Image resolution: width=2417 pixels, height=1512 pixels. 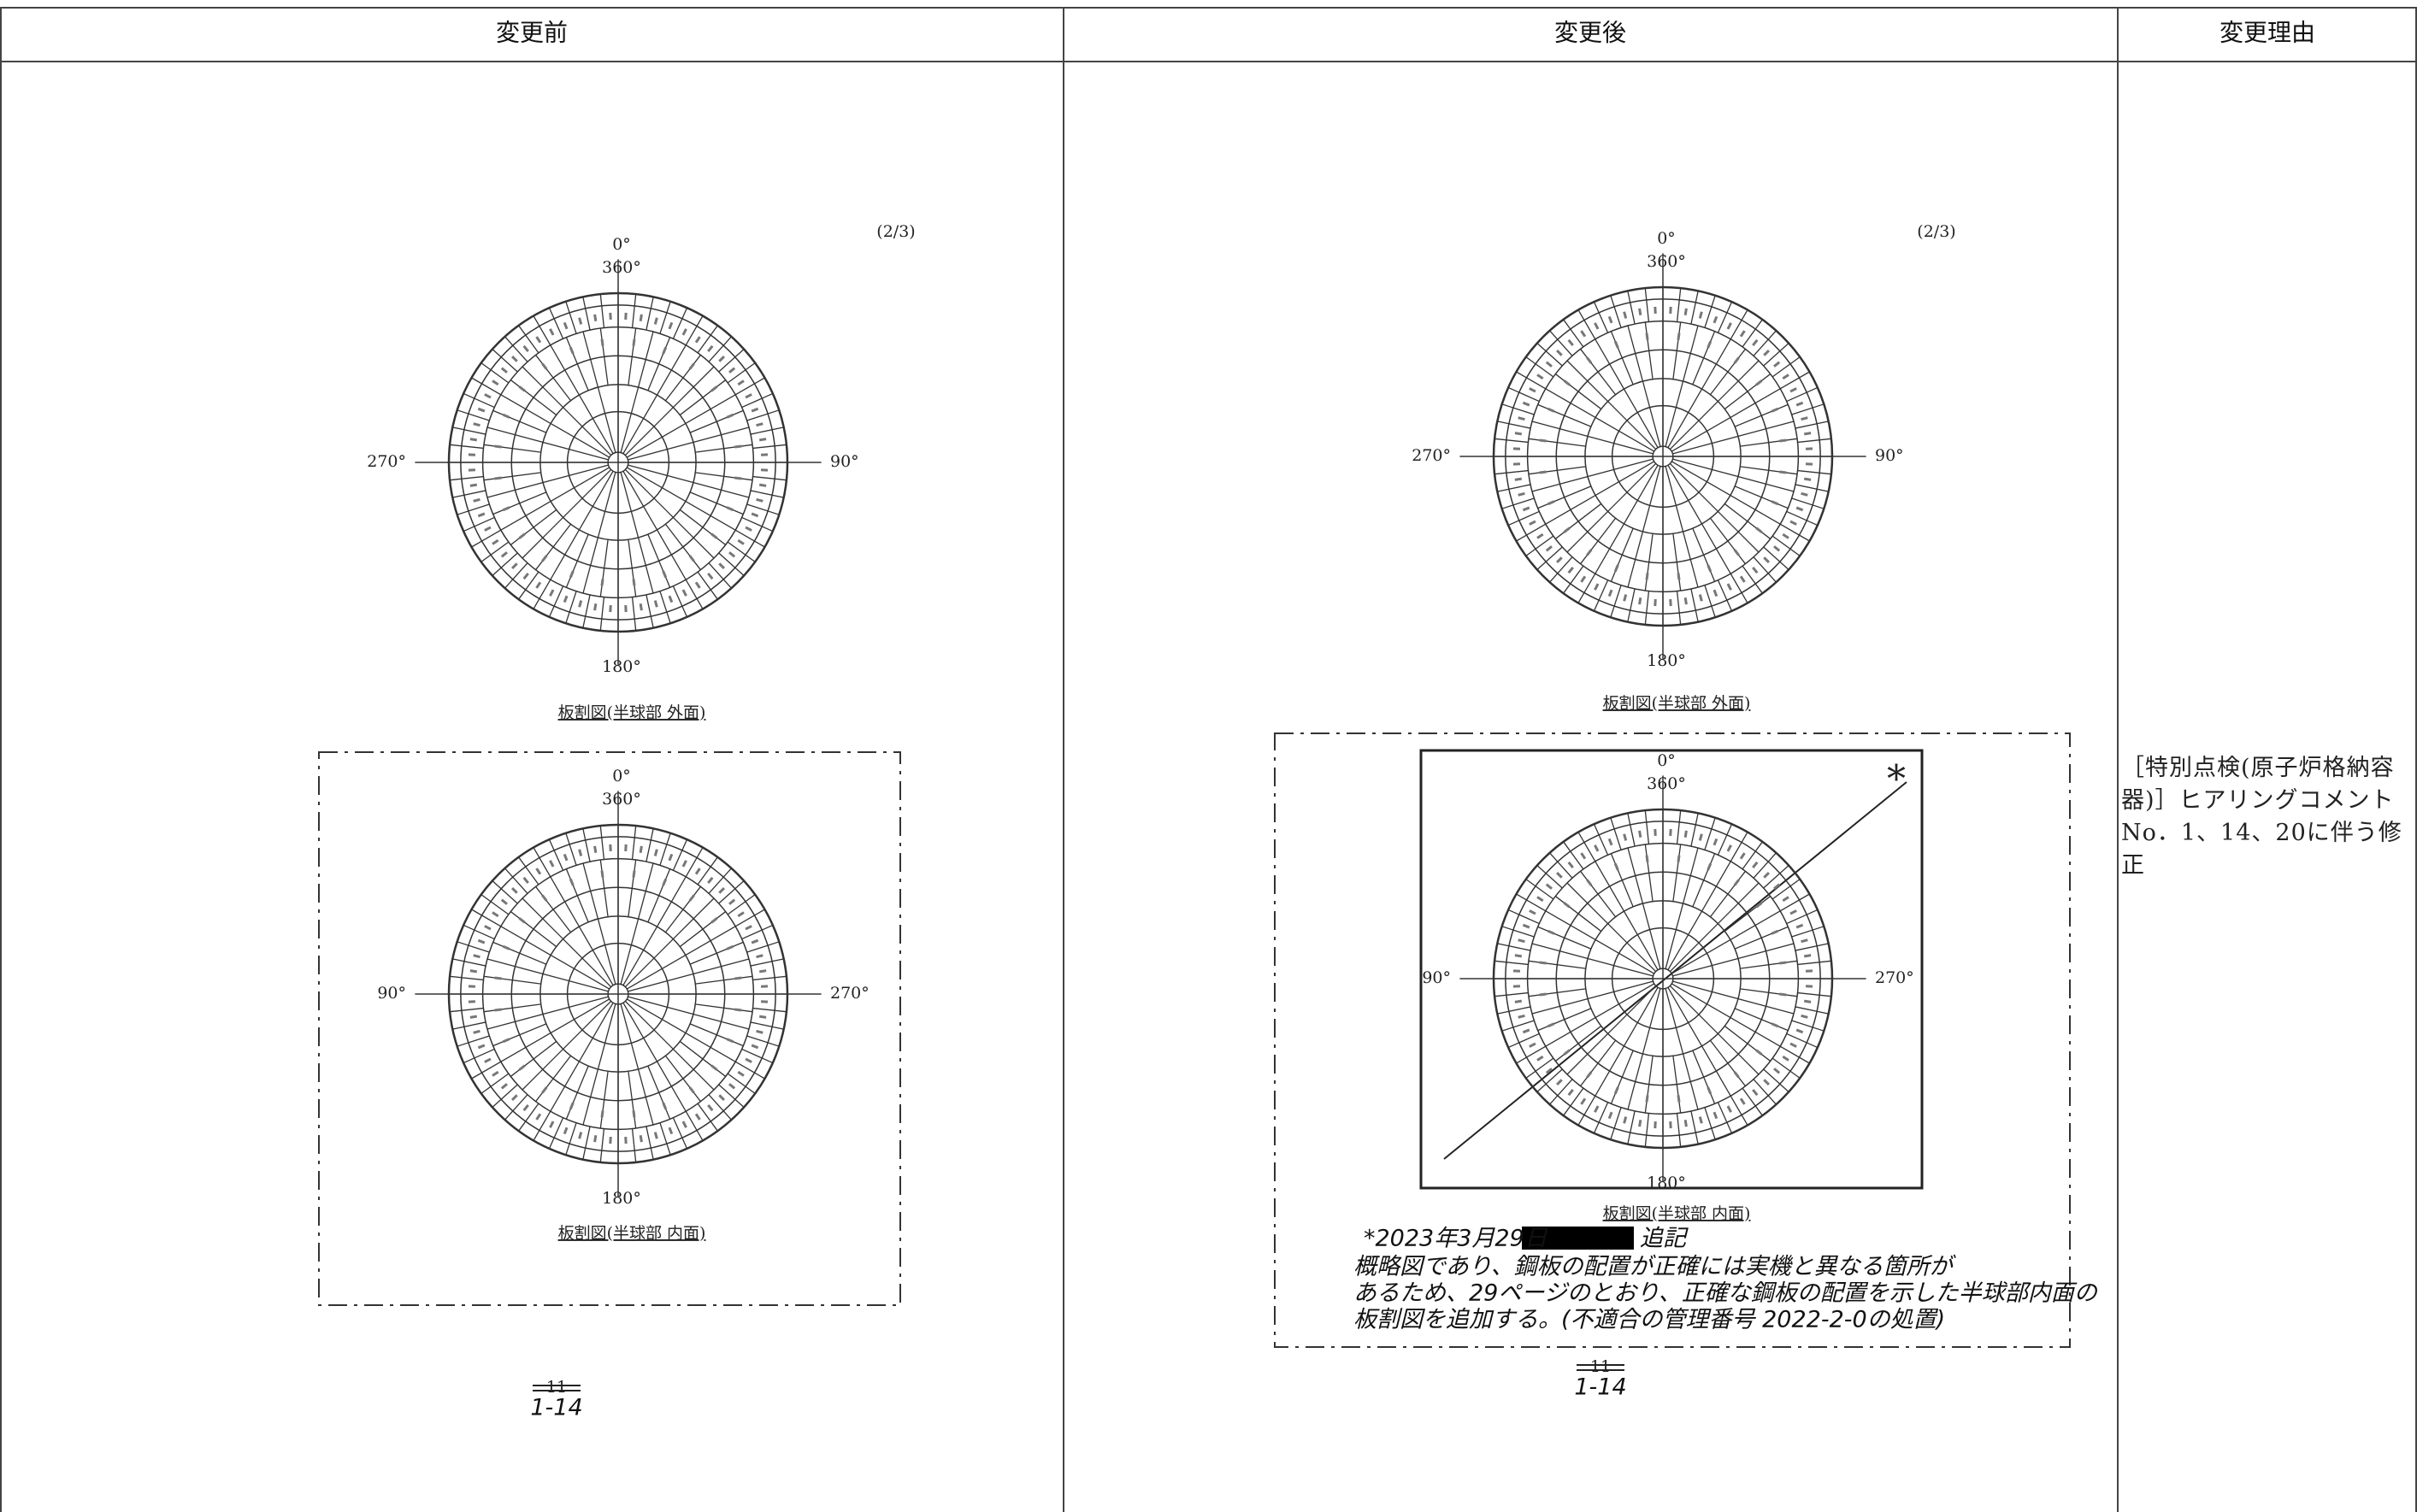 I want to click on annotation-mark: *, so click(x=1896, y=780).